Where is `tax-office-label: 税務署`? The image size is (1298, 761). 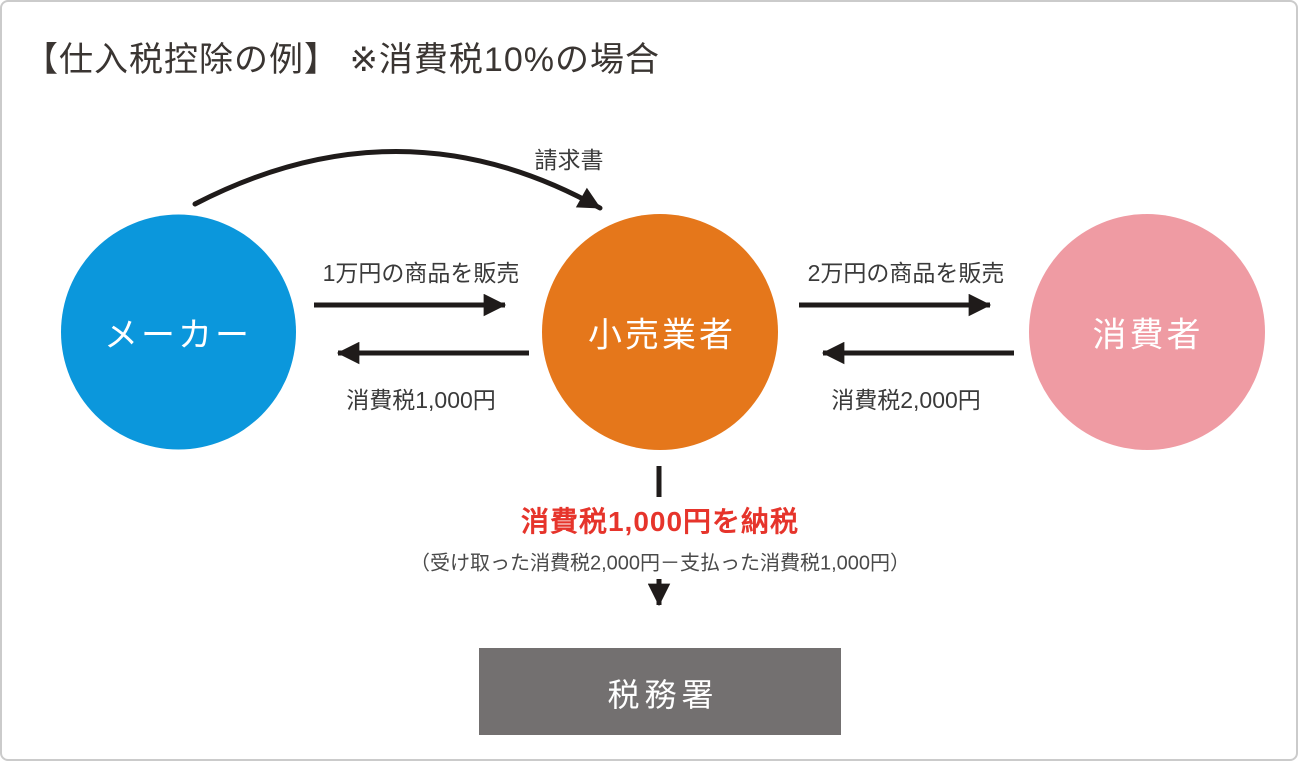 tax-office-label: 税務署 is located at coordinates (663, 695).